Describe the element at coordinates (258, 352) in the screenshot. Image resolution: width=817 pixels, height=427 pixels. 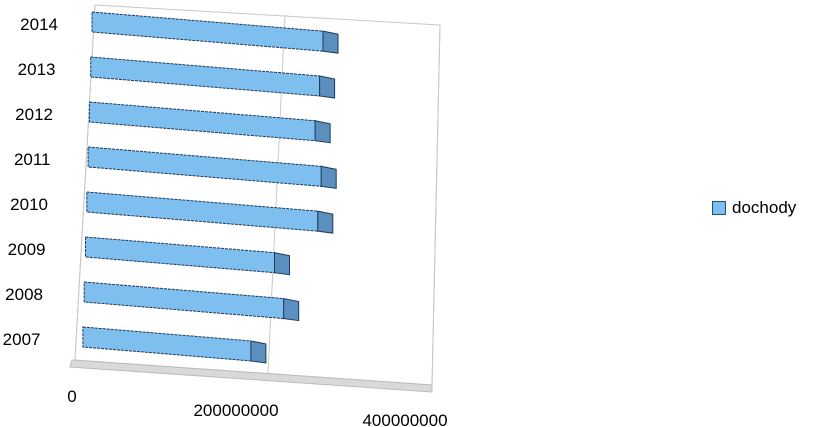
I see `bar-side-2007` at that location.